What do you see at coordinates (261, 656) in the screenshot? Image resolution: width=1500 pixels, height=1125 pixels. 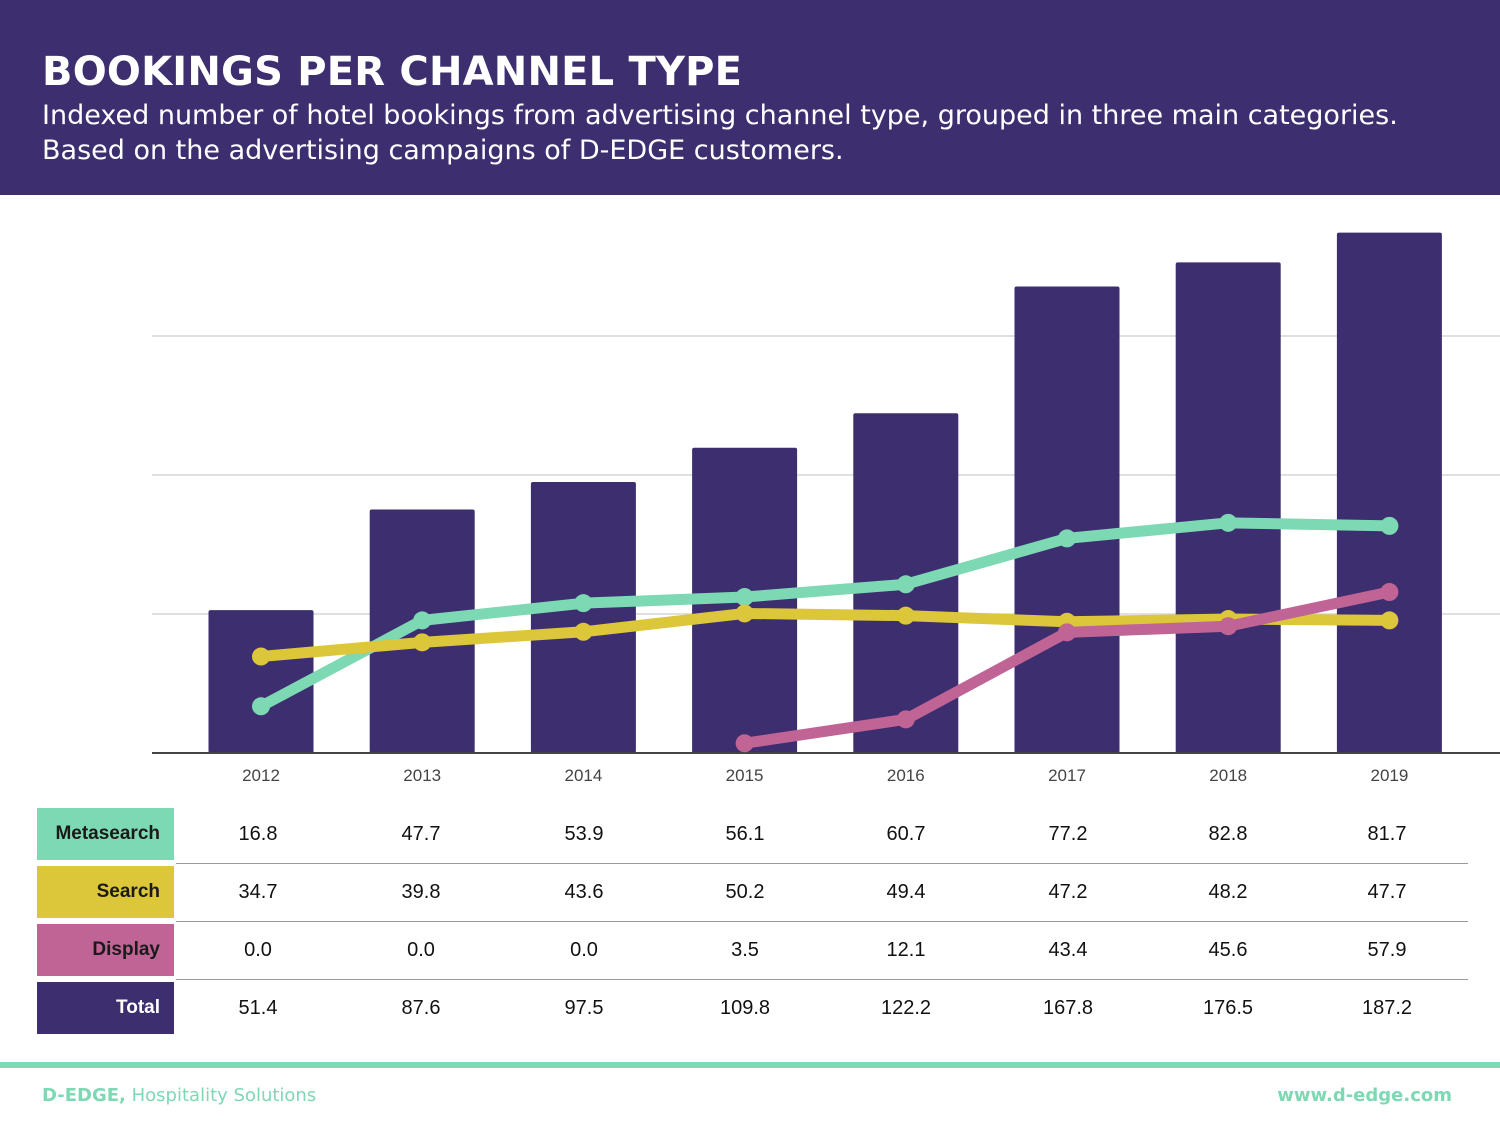 I see `point-search-2012` at bounding box center [261, 656].